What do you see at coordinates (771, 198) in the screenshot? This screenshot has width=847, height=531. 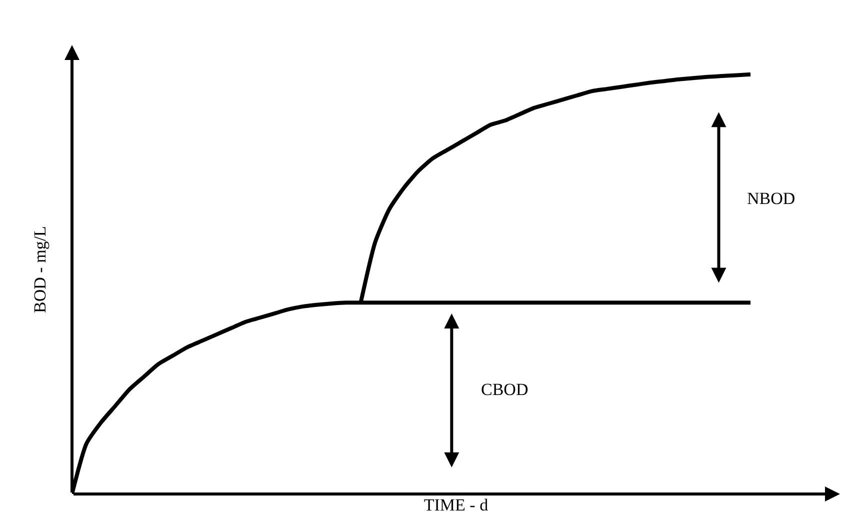 I see `annotation: NBOD` at bounding box center [771, 198].